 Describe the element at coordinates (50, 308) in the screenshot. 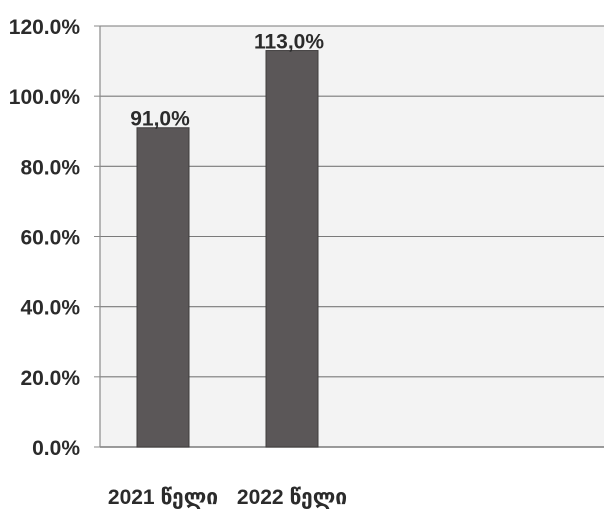

I see `y-tick-label: 40.0%` at that location.